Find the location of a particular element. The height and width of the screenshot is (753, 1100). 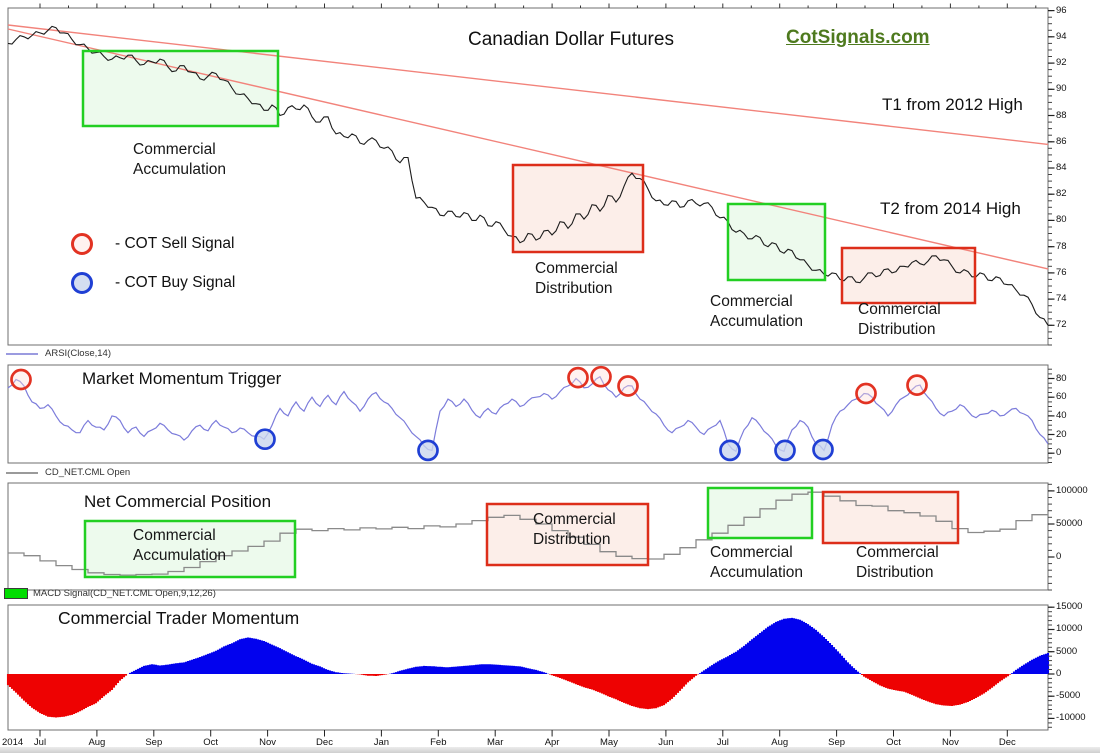

macd-y-axis-tick-label: 10000 is located at coordinates (1069, 629).